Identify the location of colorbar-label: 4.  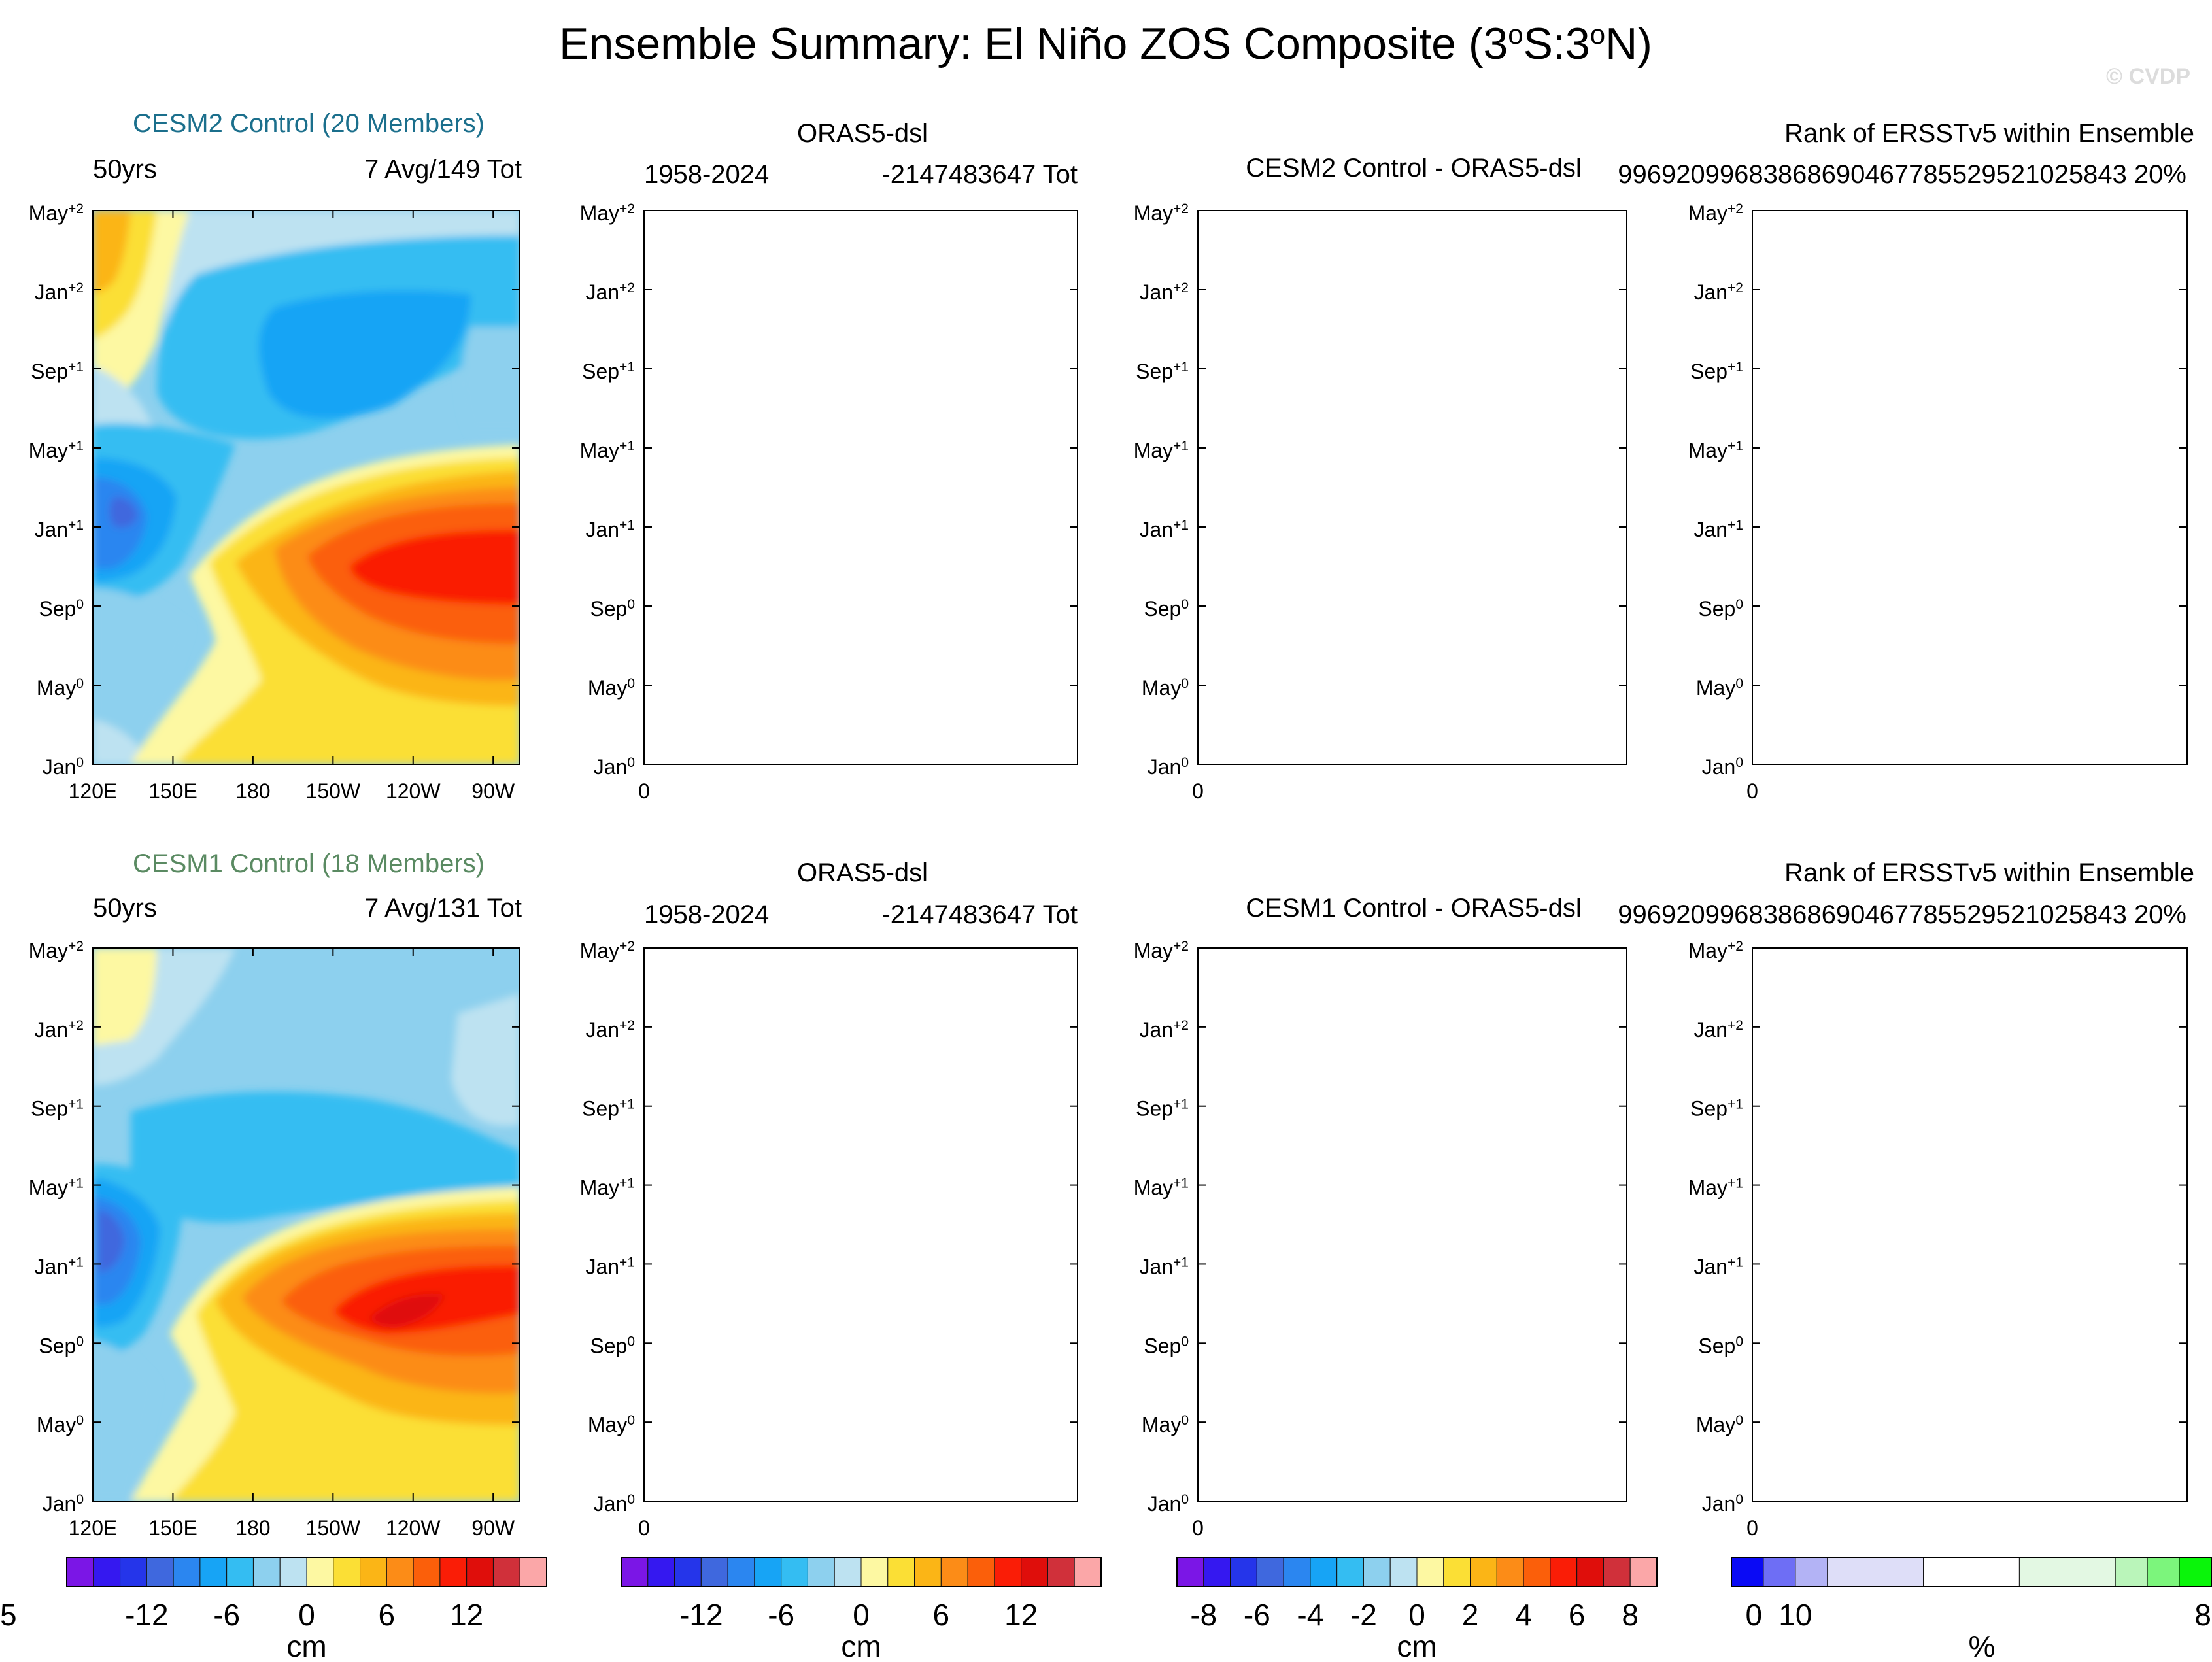
(1524, 1615).